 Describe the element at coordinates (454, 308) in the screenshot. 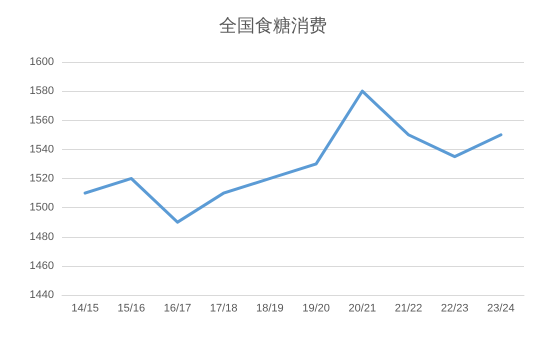

I see `x-tick-label: 22/23` at that location.